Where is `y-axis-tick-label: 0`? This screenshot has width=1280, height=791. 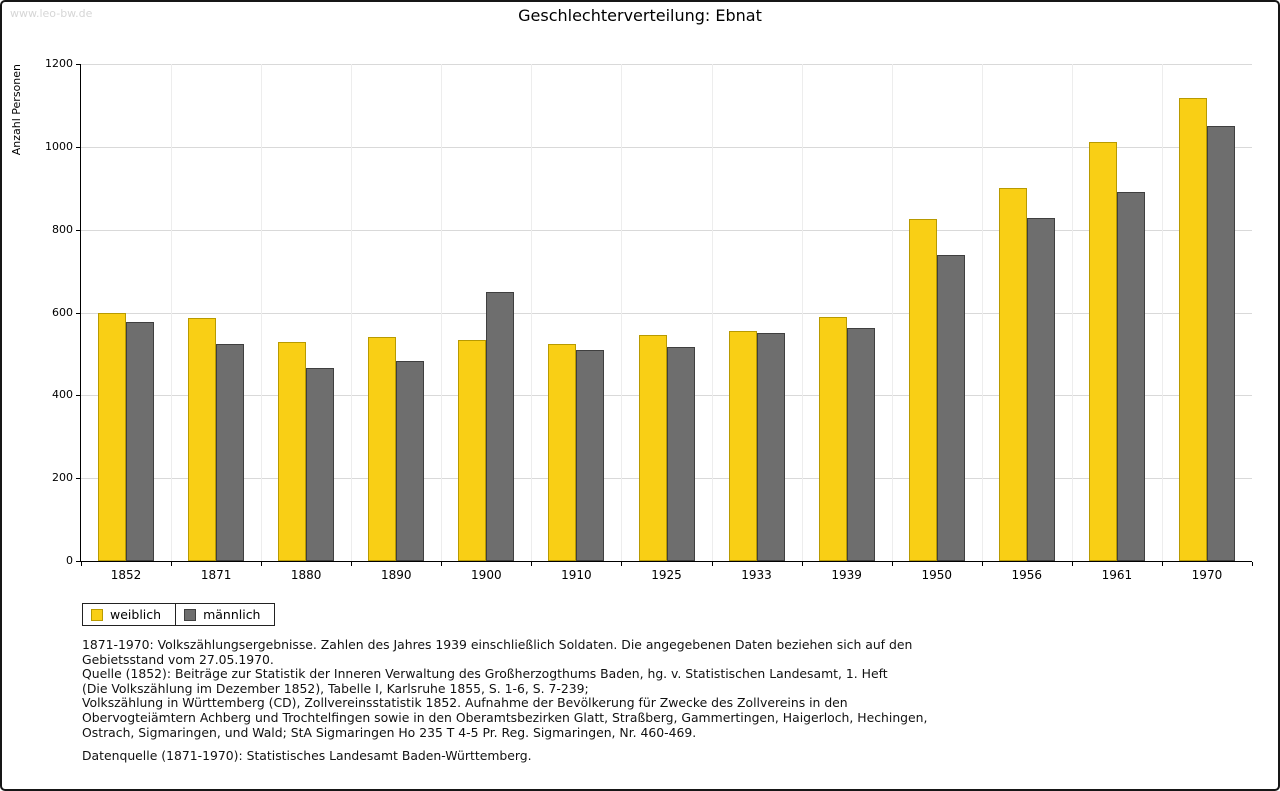 y-axis-tick-label: 0 is located at coordinates (69, 560).